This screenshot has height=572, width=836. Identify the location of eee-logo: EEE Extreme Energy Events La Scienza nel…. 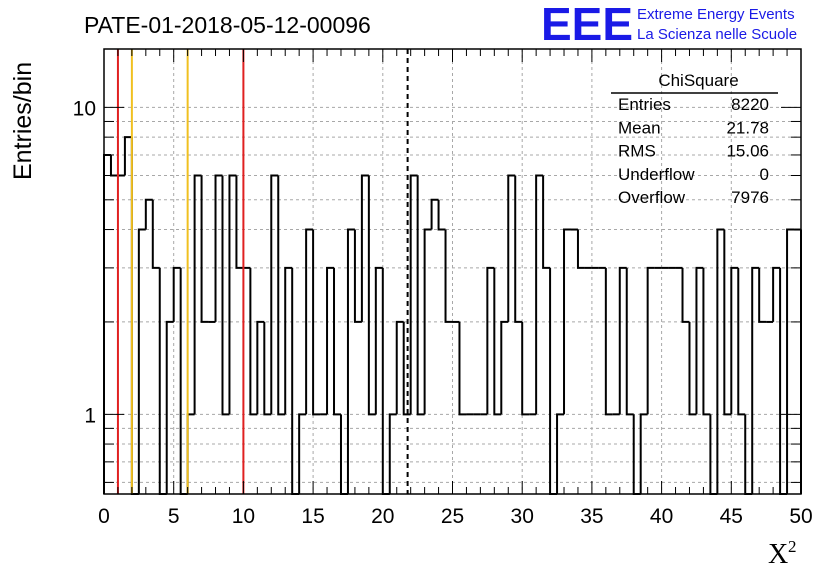
(669, 25).